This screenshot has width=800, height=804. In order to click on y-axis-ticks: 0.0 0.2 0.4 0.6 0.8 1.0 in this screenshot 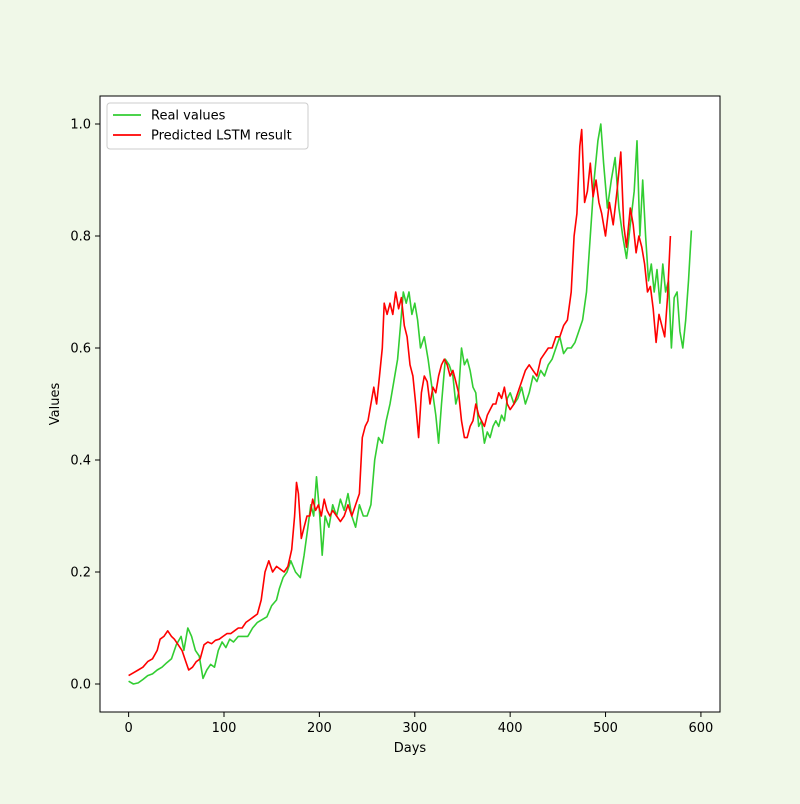, I will do `click(85, 405)`.